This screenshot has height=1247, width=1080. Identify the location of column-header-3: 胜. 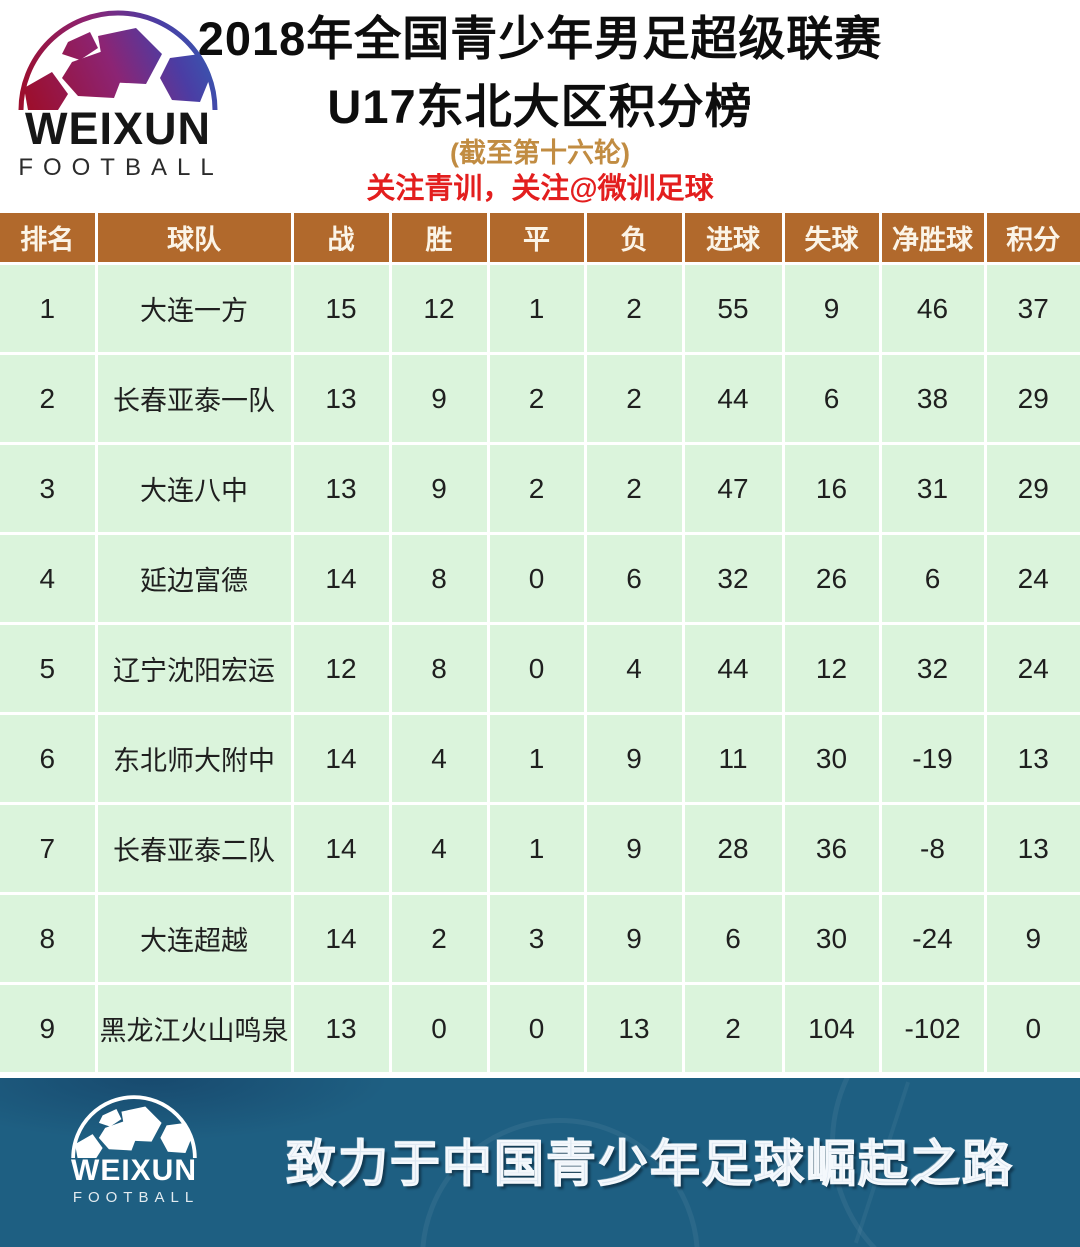
(440, 239).